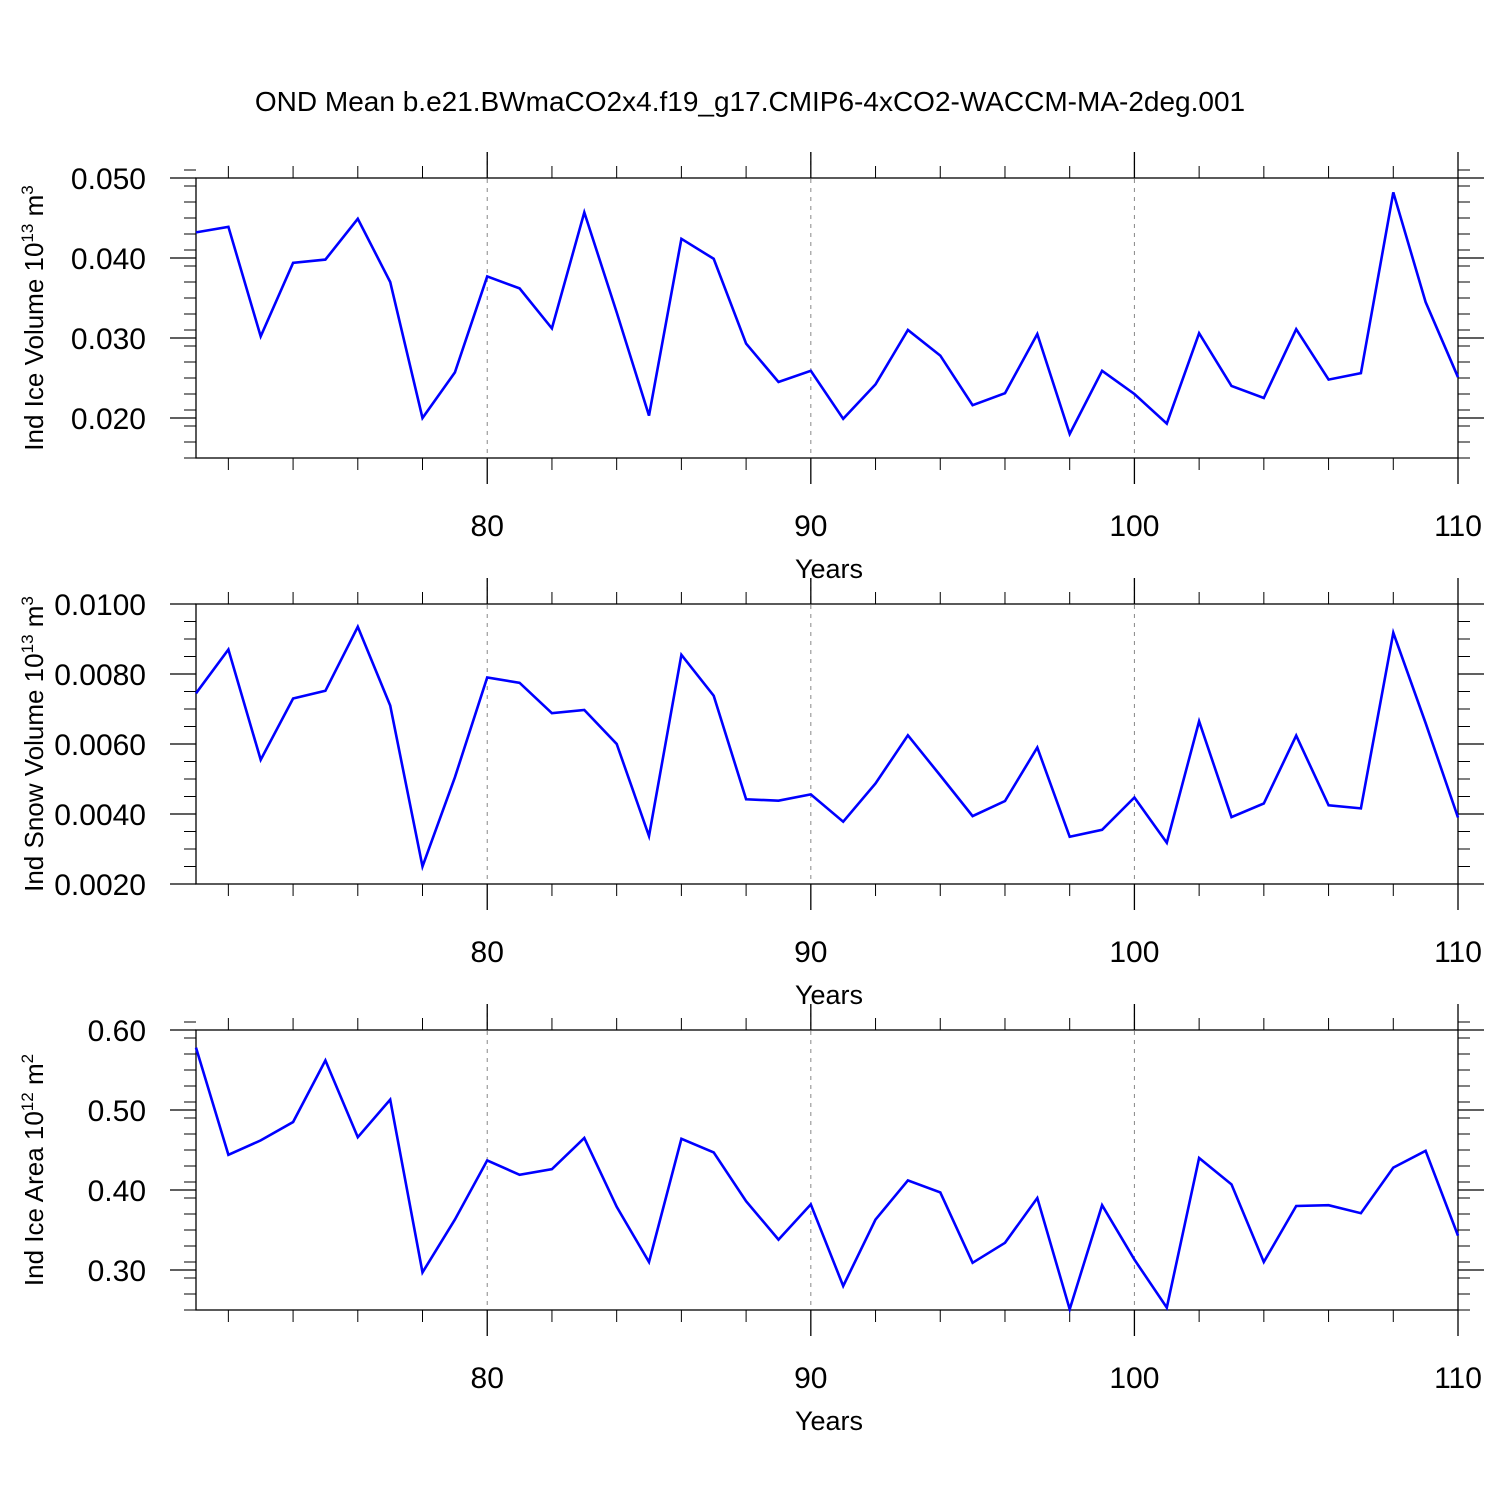 The width and height of the screenshot is (1500, 1505). I want to click on y-axis-label: Ind Ice Volume 1013 m3, so click(33, 317).